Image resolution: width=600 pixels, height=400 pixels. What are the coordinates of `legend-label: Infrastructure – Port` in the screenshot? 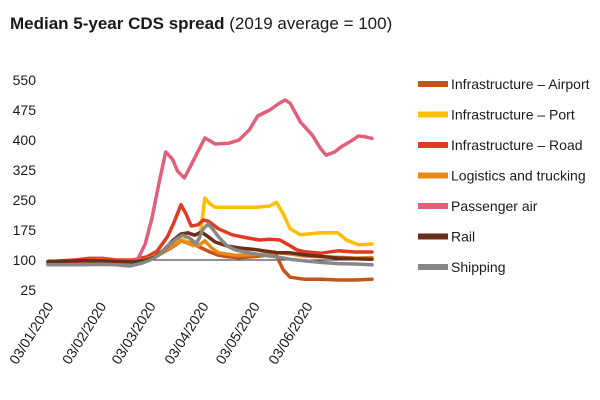 It's located at (513, 115).